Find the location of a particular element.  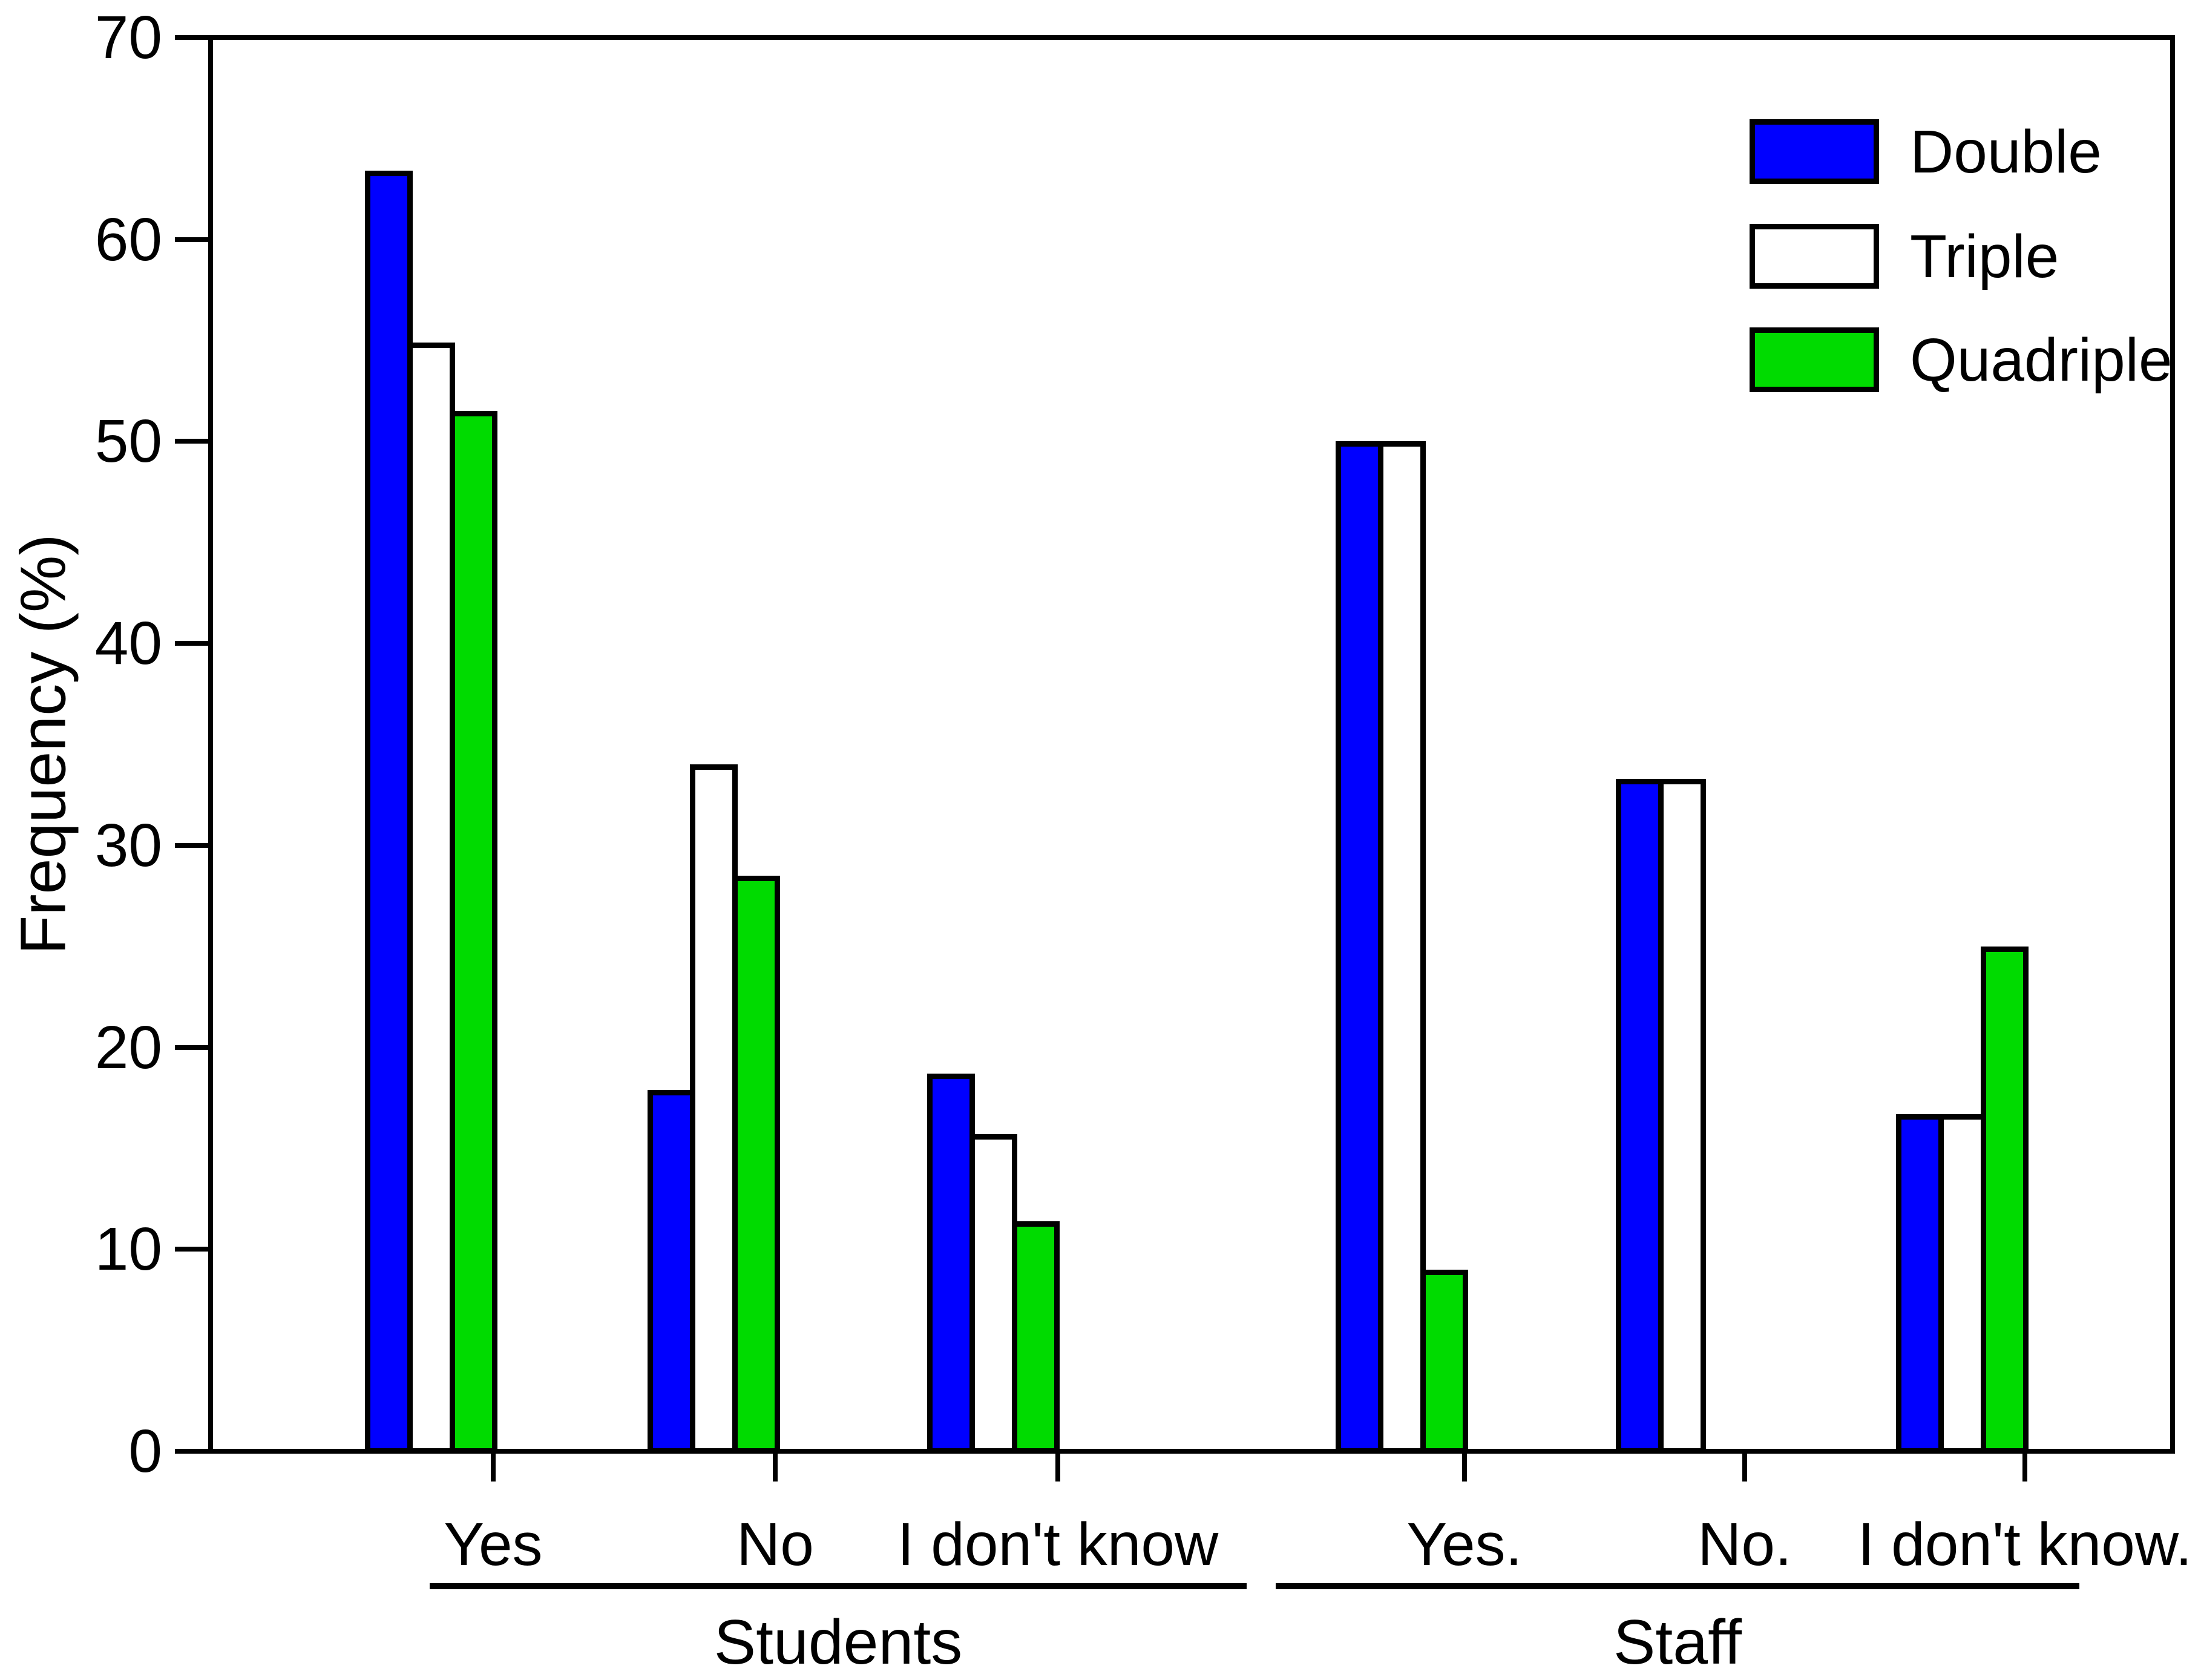

group-label-students: Students is located at coordinates (838, 1642).